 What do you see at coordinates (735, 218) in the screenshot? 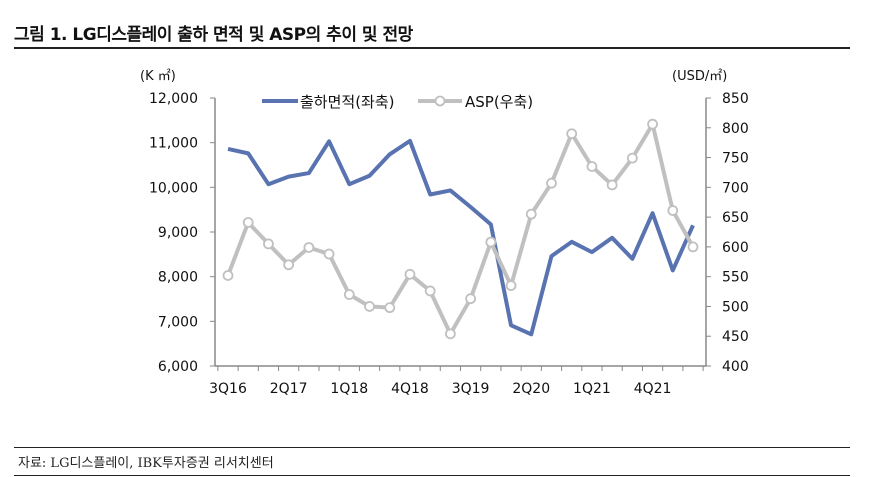
I see `right-axis-tick-label: 650` at bounding box center [735, 218].